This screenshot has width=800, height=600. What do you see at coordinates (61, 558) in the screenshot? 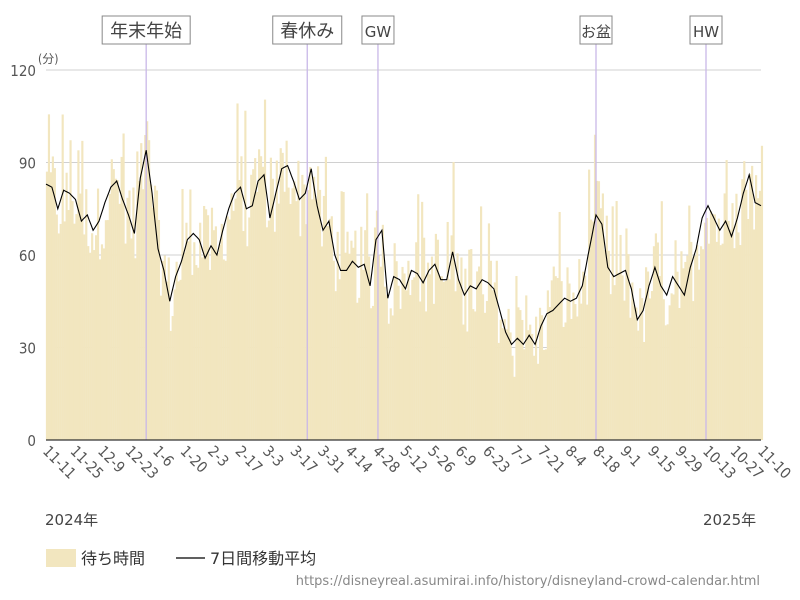
I see `legend-bar-swatch` at bounding box center [61, 558].